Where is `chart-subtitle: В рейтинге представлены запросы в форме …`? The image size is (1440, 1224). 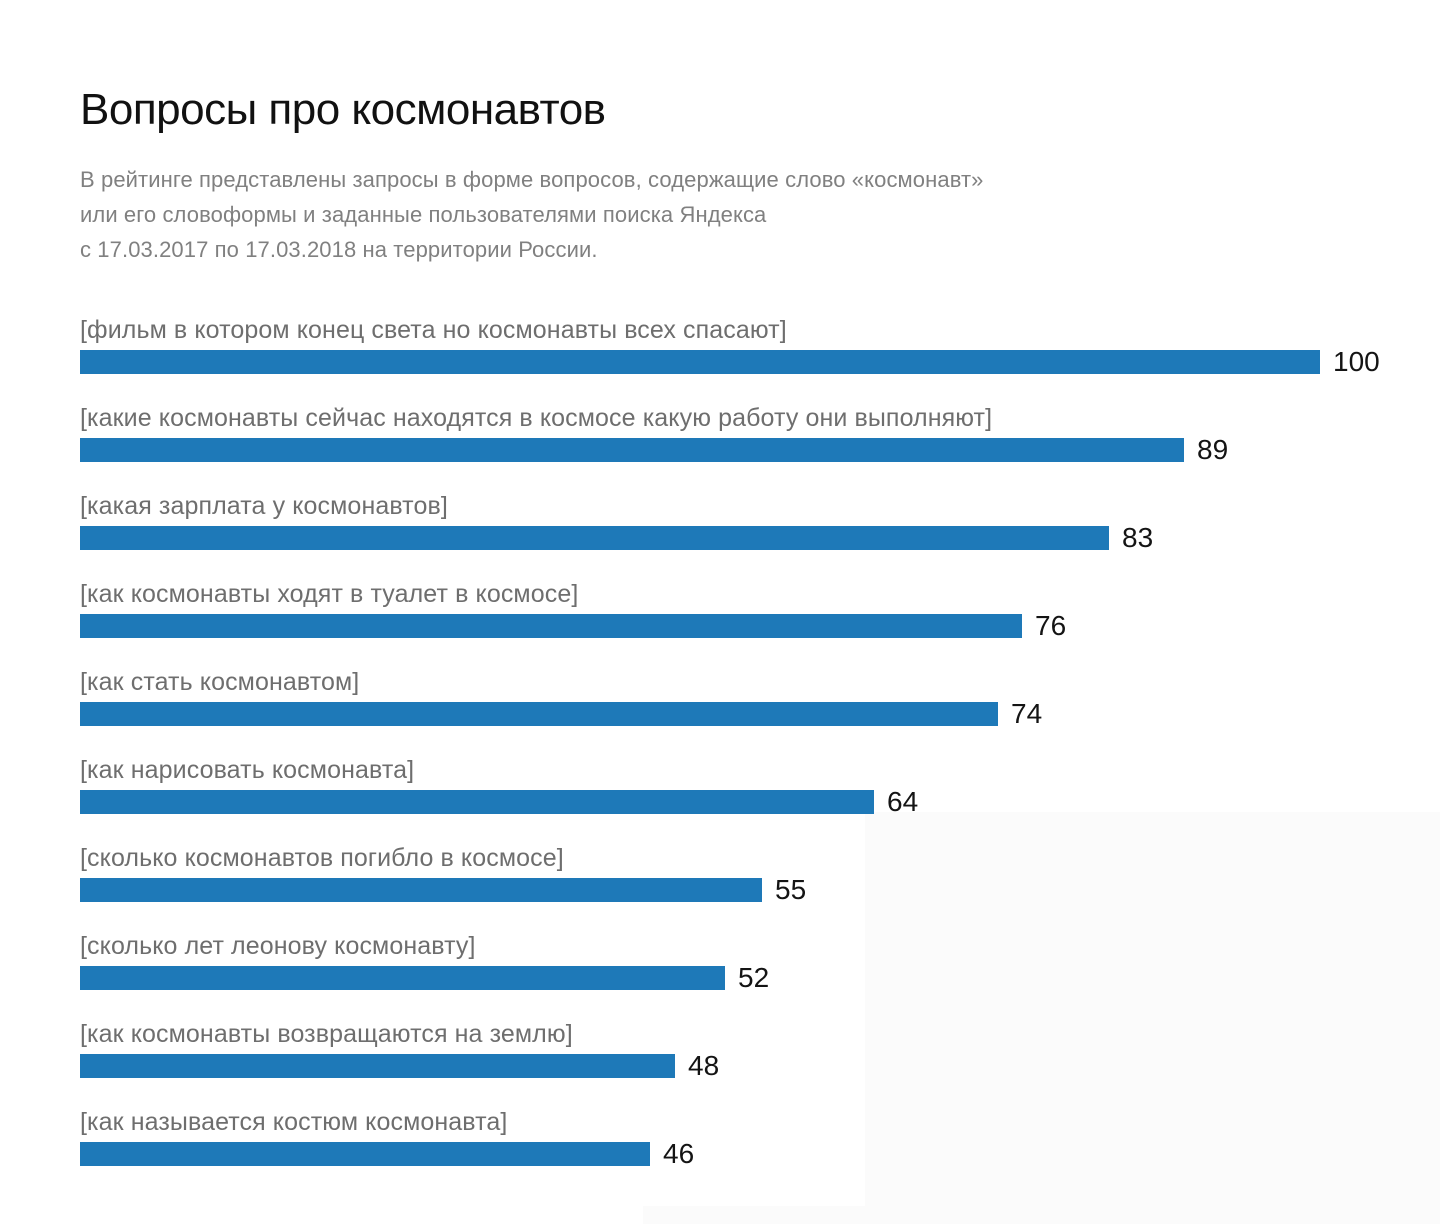
chart-subtitle: В рейтинге представлены запросы в форме … is located at coordinates (730, 214).